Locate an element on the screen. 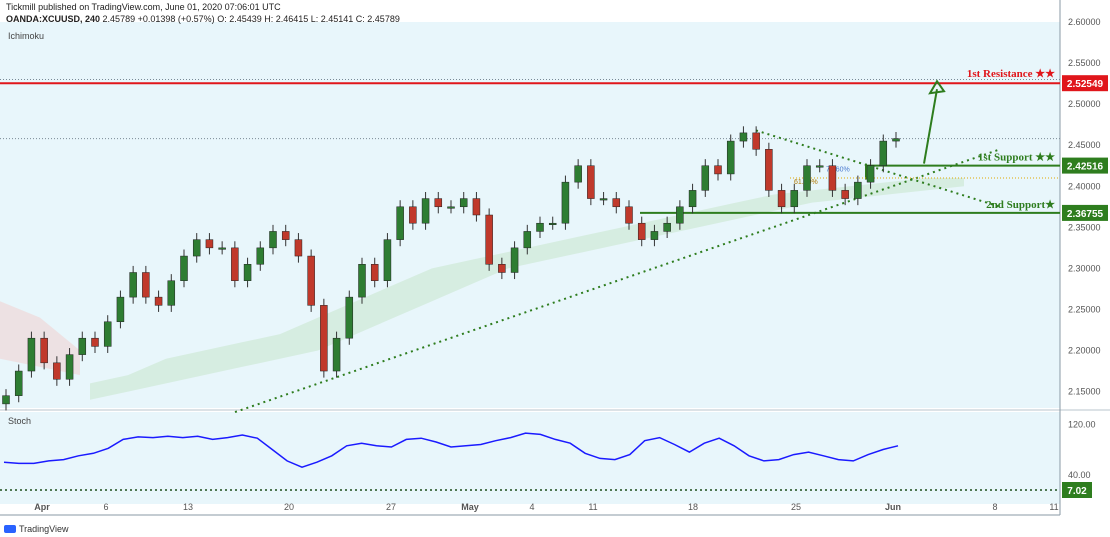  resistance-price-badge is located at coordinates (1085, 83).